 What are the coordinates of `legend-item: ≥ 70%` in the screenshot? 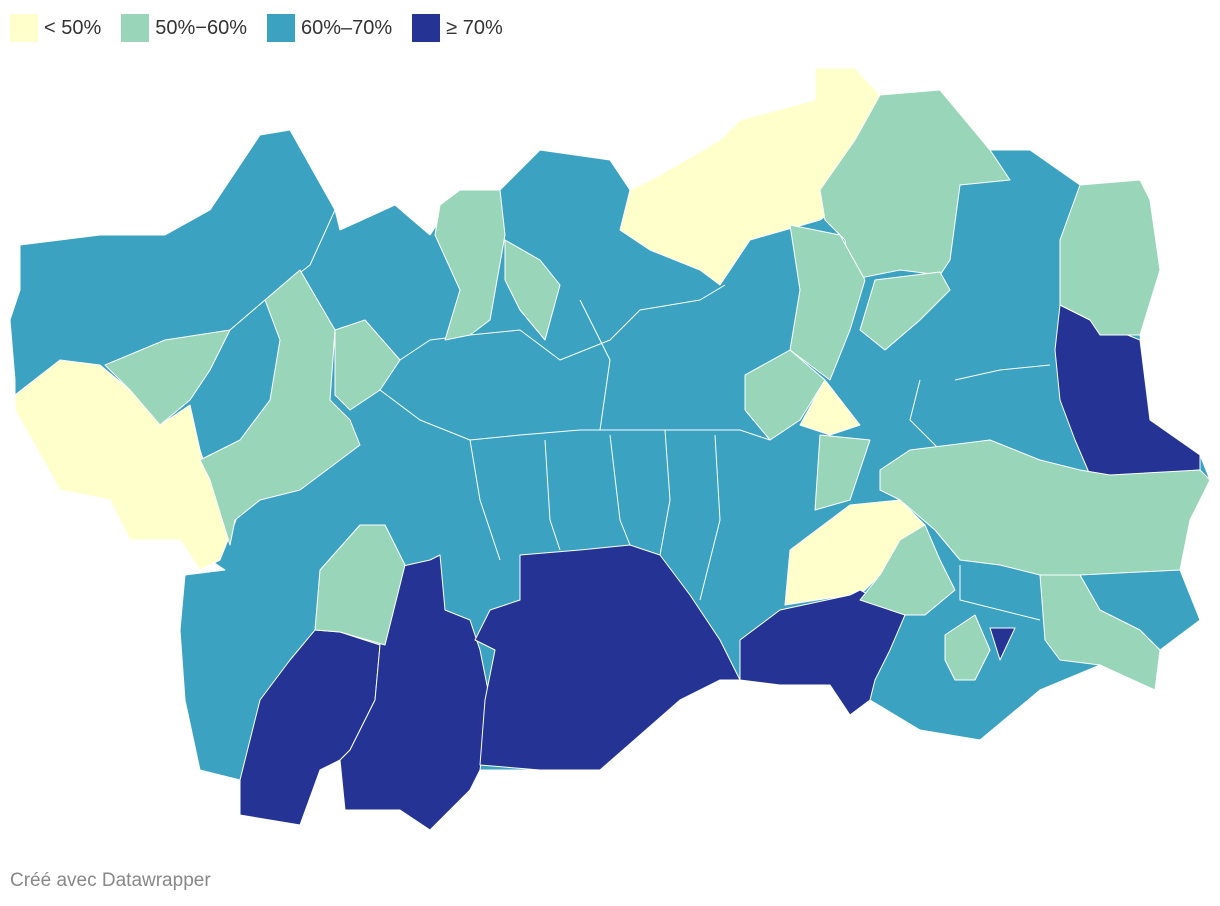 It's located at (457, 28).